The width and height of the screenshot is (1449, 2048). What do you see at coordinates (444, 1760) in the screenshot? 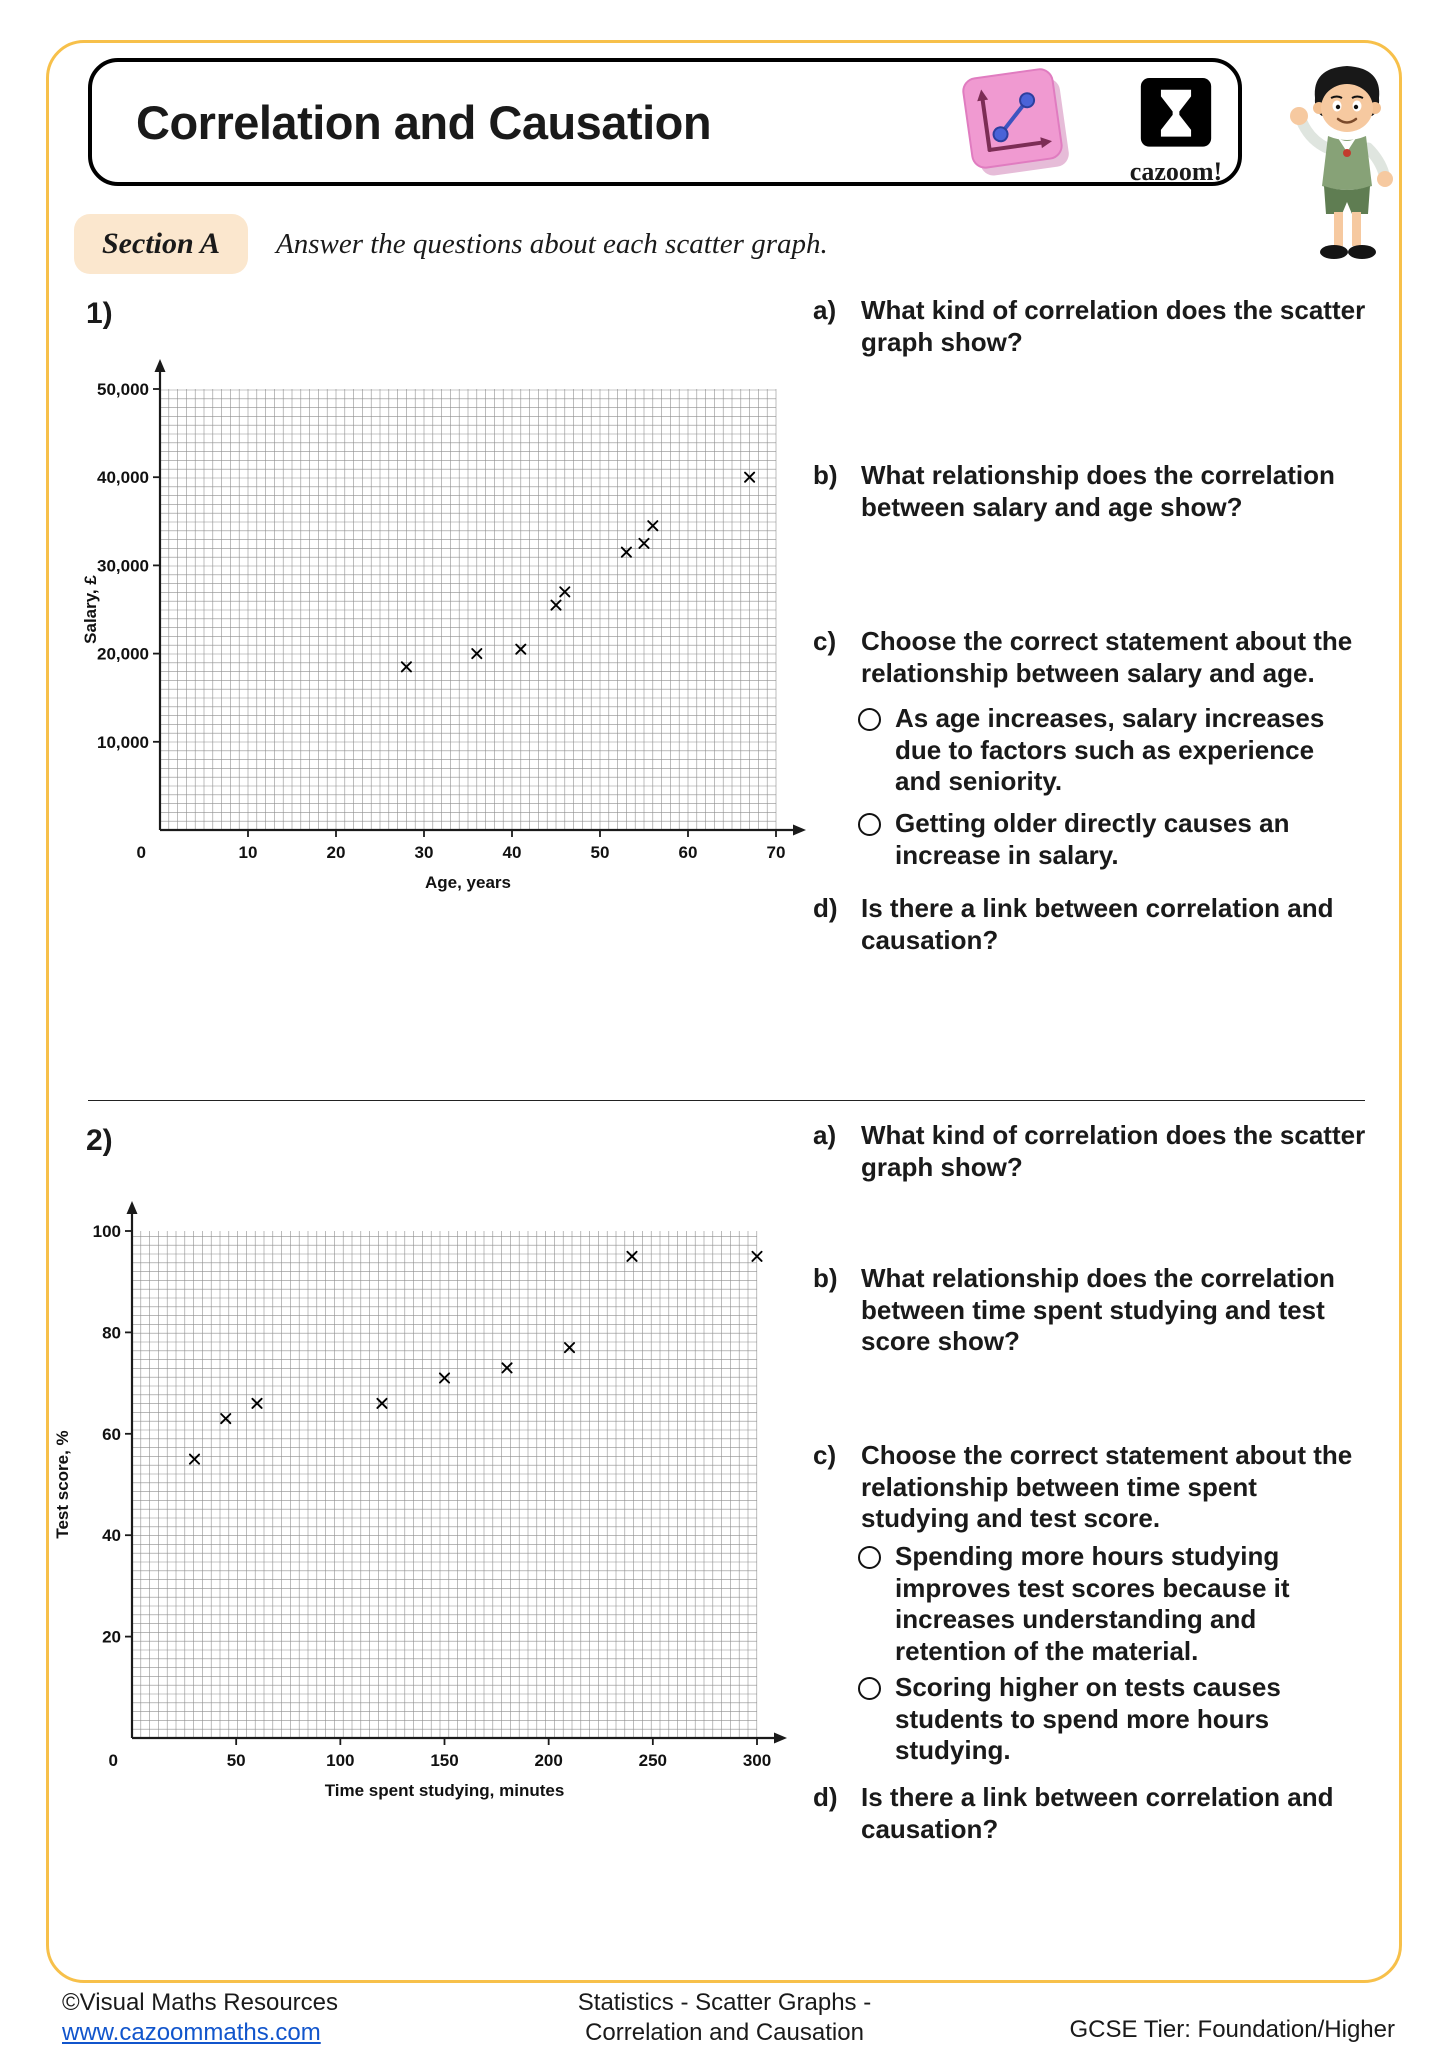
I see `svg-text: 150` at bounding box center [444, 1760].